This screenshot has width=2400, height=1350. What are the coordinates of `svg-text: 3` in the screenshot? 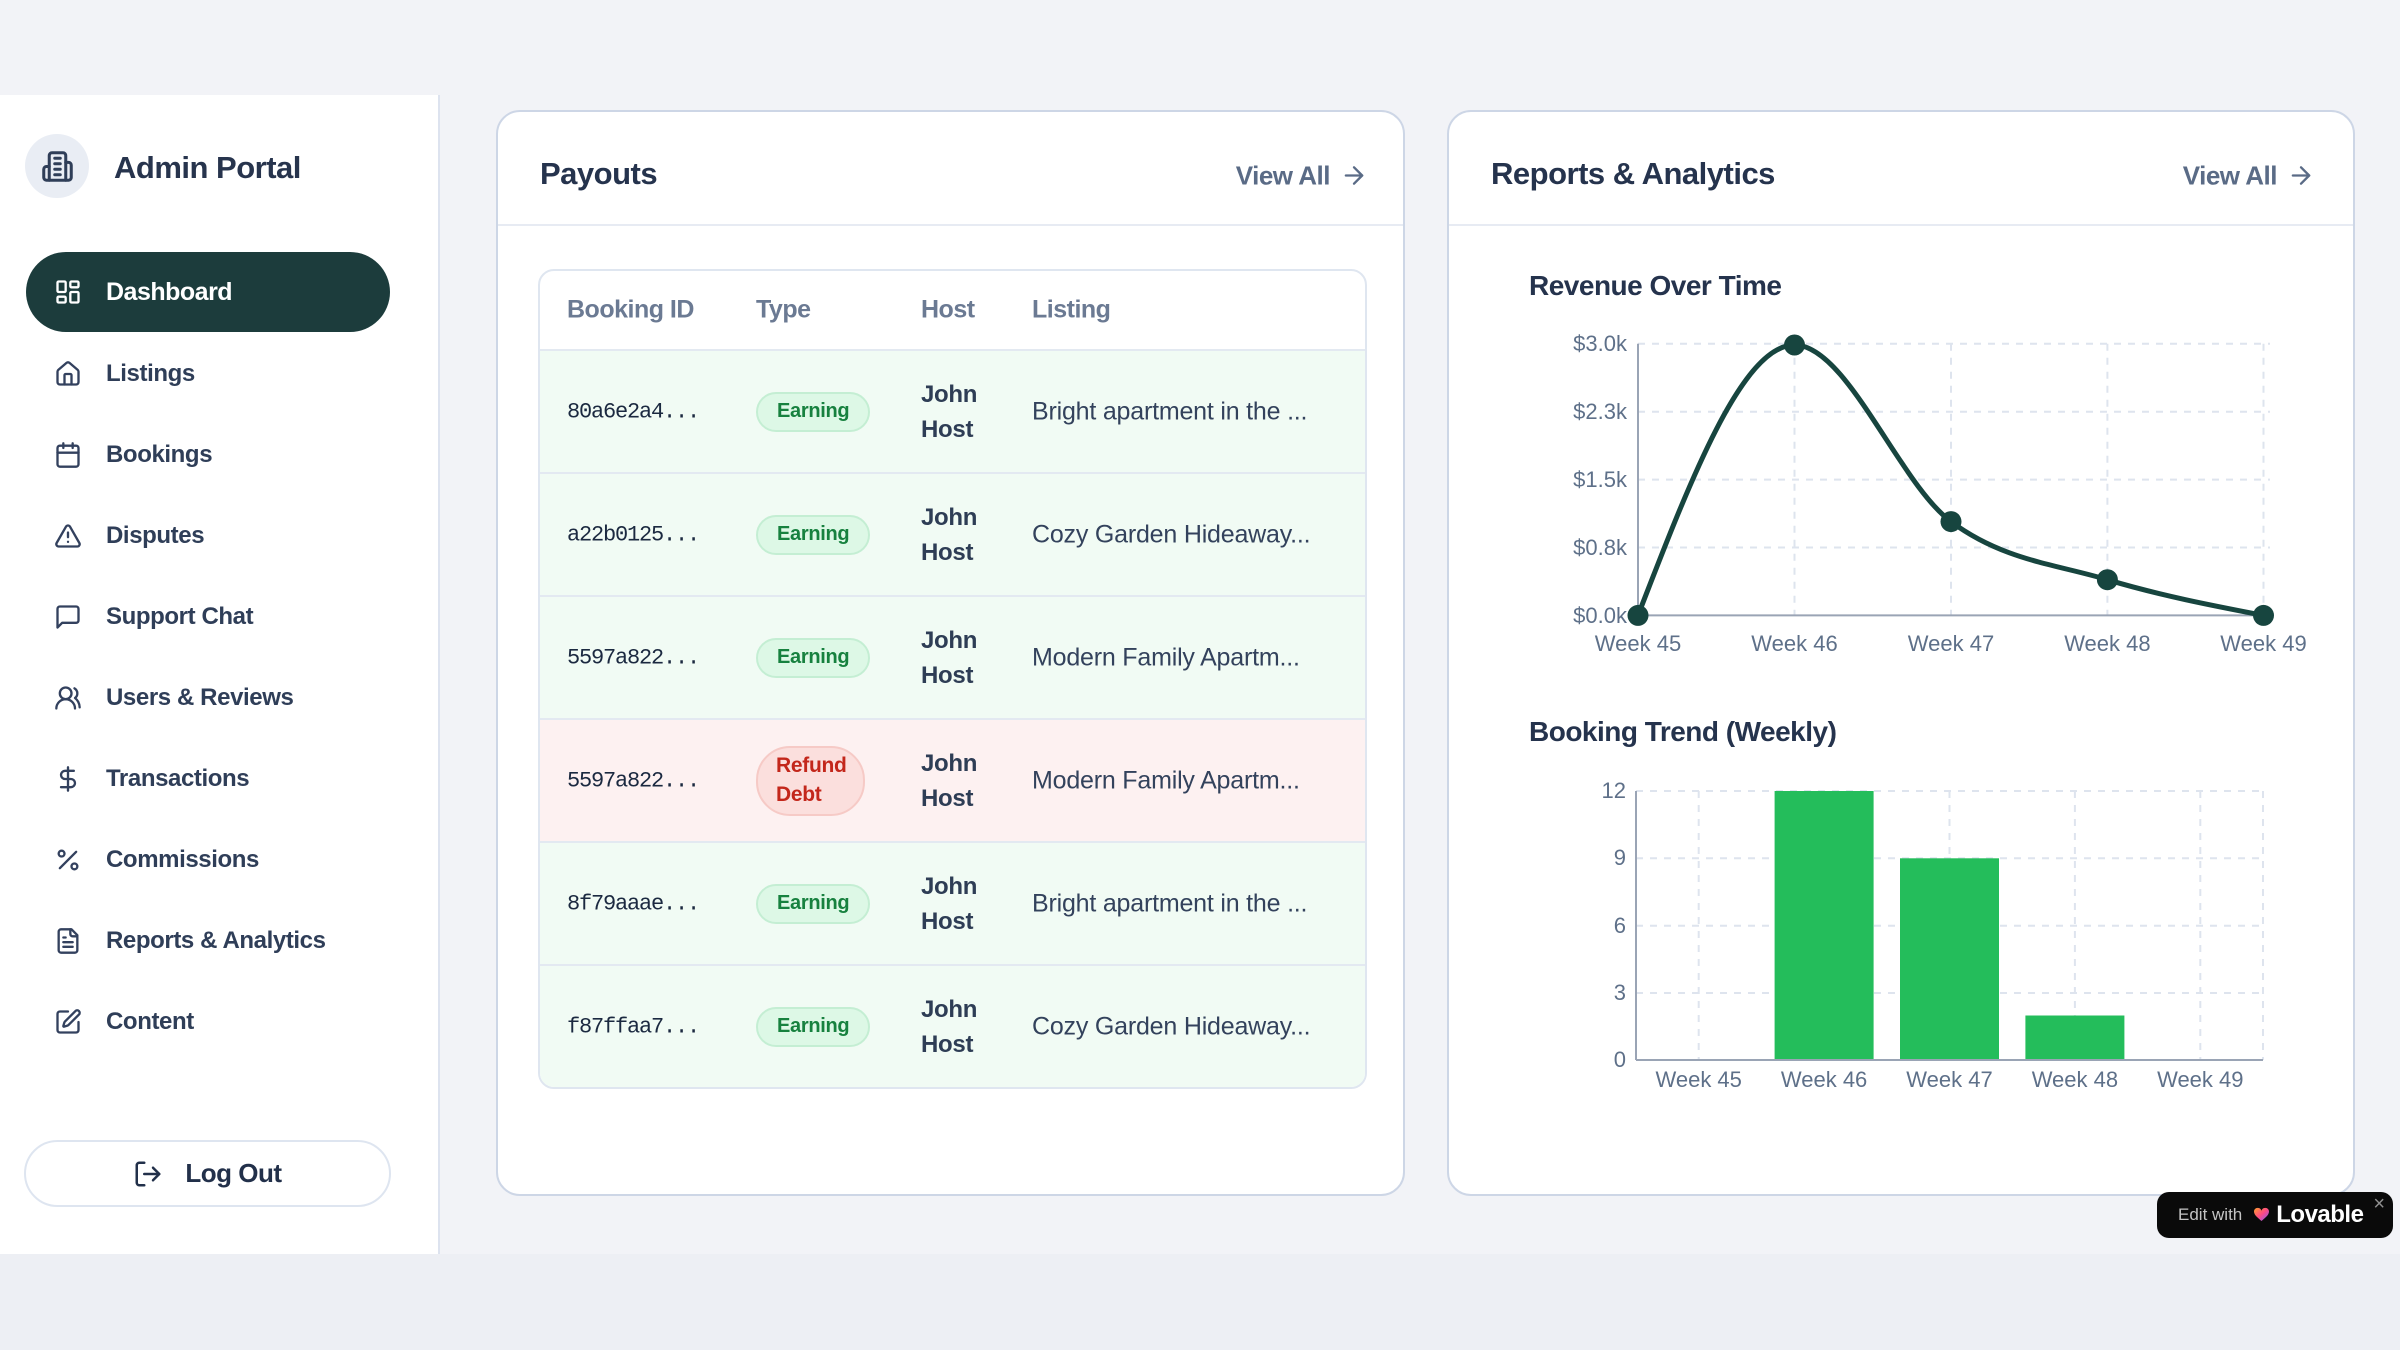 It's located at (1620, 992).